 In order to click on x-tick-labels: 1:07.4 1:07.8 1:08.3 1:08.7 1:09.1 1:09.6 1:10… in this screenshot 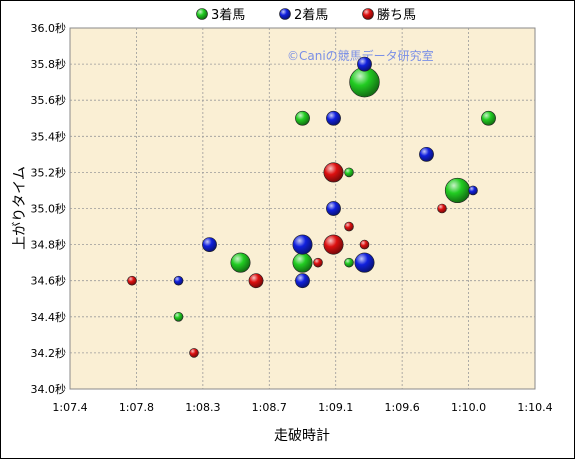, I will do `click(302, 407)`.